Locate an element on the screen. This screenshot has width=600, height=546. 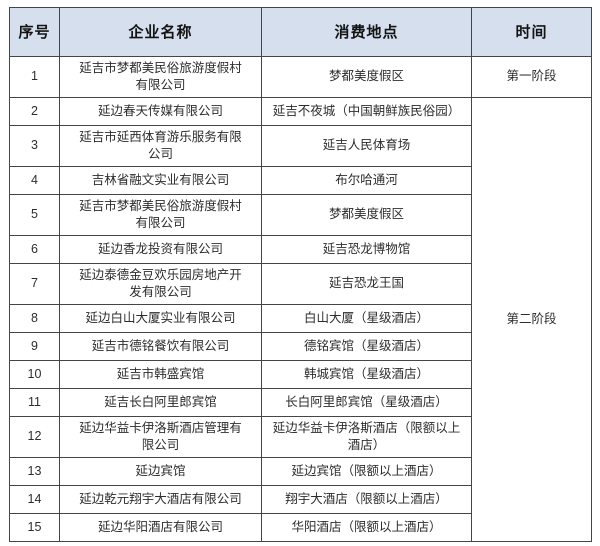
header-location: 消费地点 is located at coordinates (366, 32).